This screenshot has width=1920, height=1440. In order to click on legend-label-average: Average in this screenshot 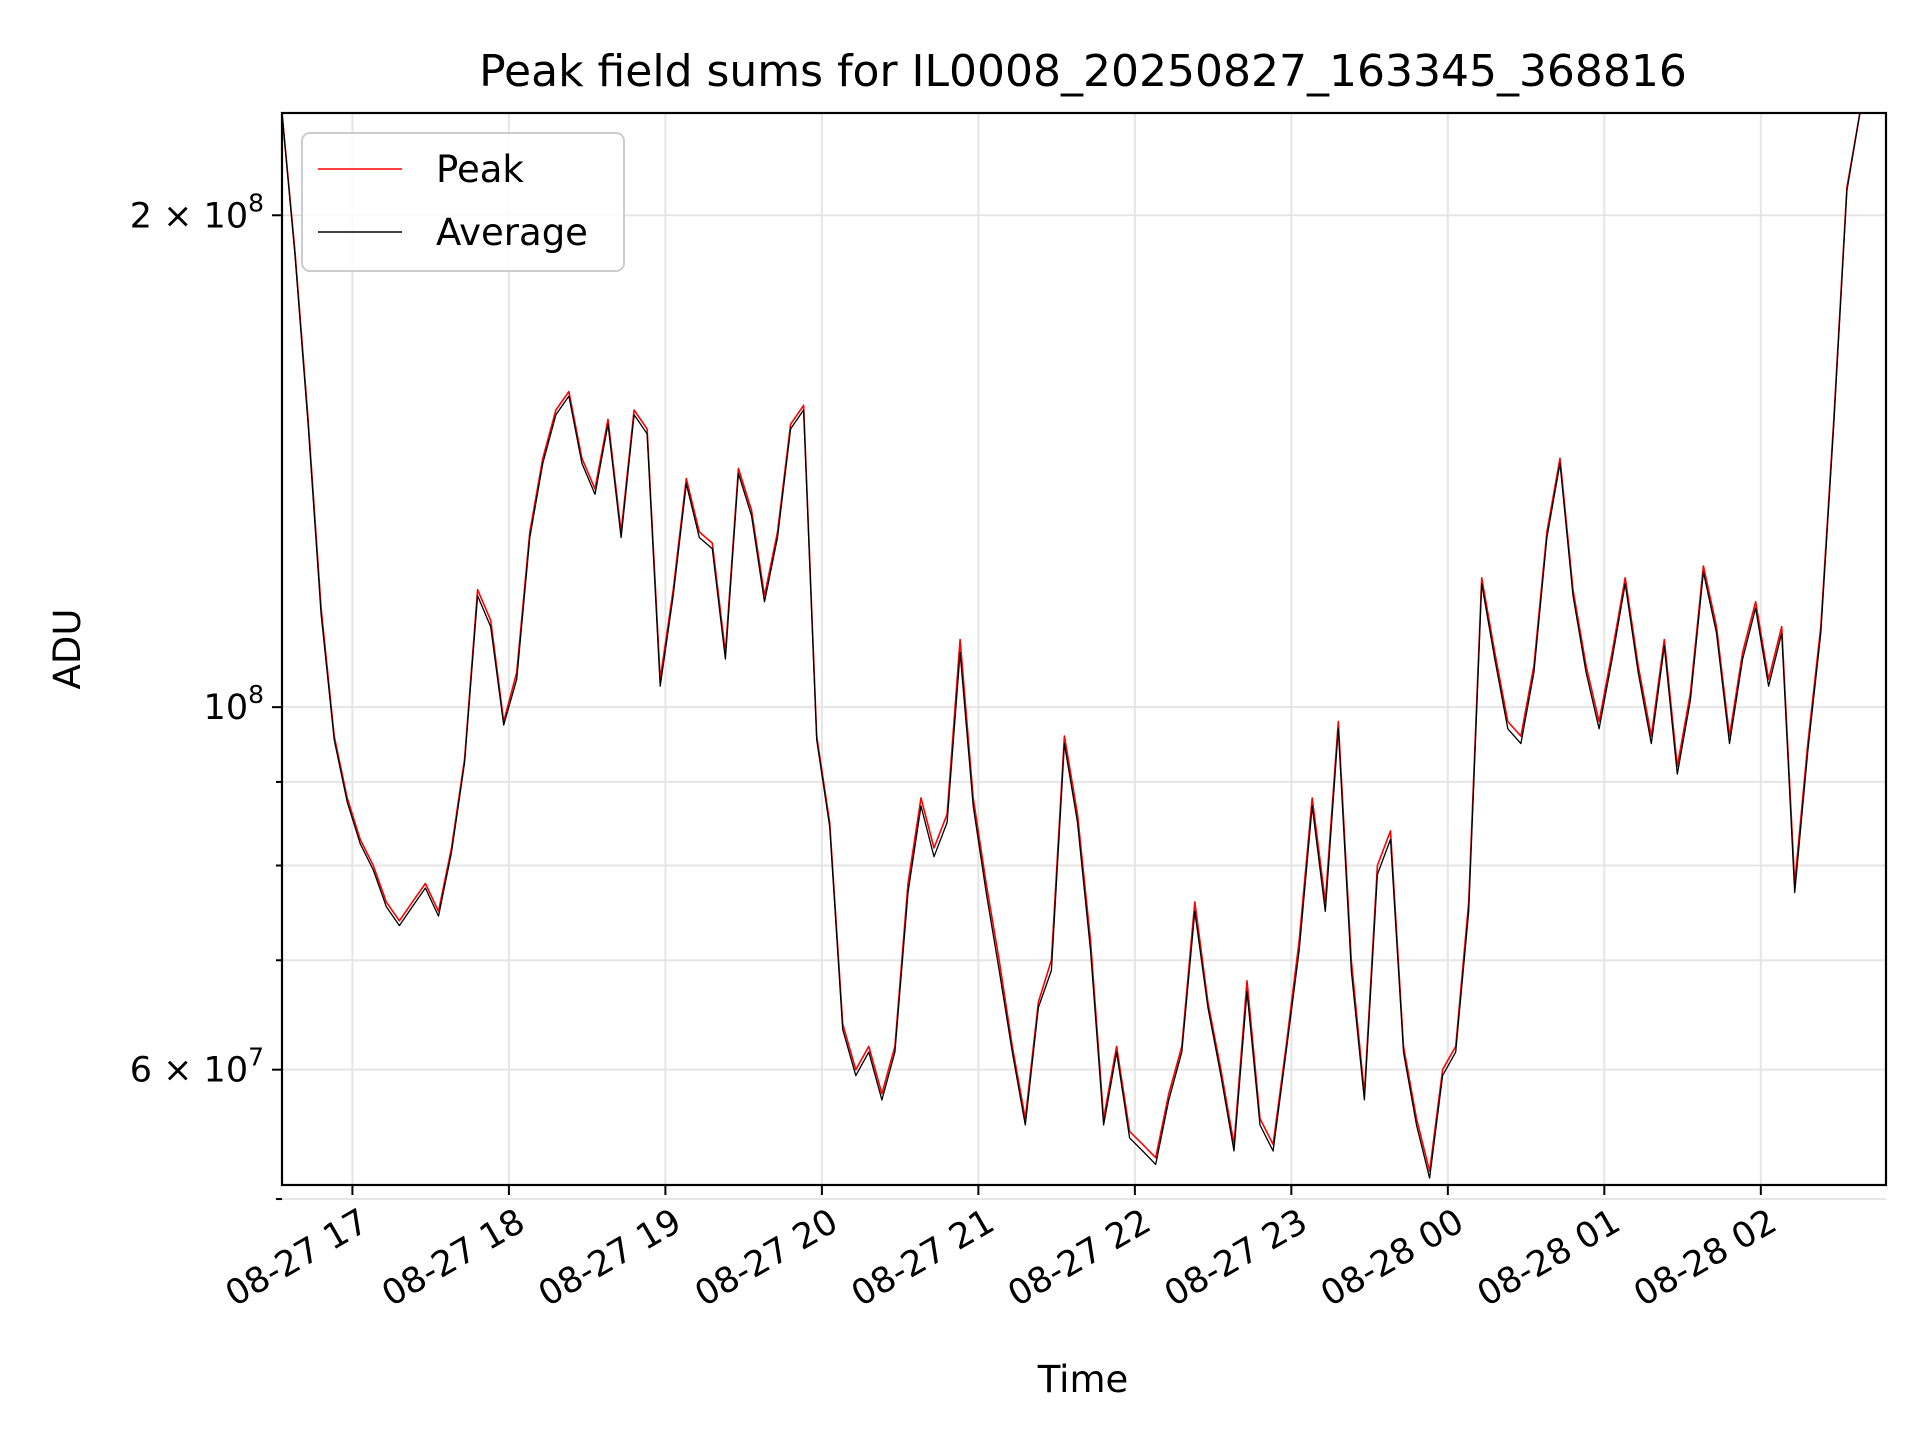, I will do `click(512, 232)`.